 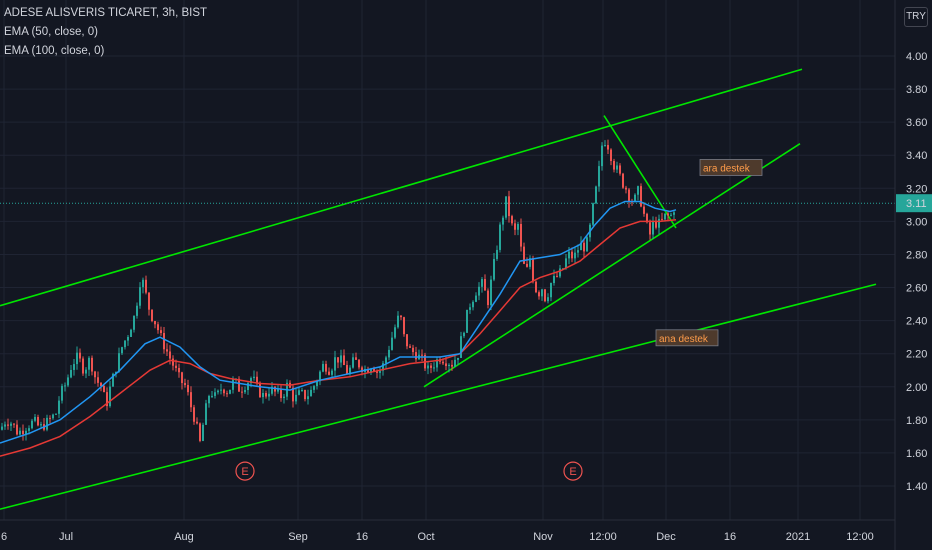 I want to click on y-tick-label: 2.00, so click(x=916, y=388).